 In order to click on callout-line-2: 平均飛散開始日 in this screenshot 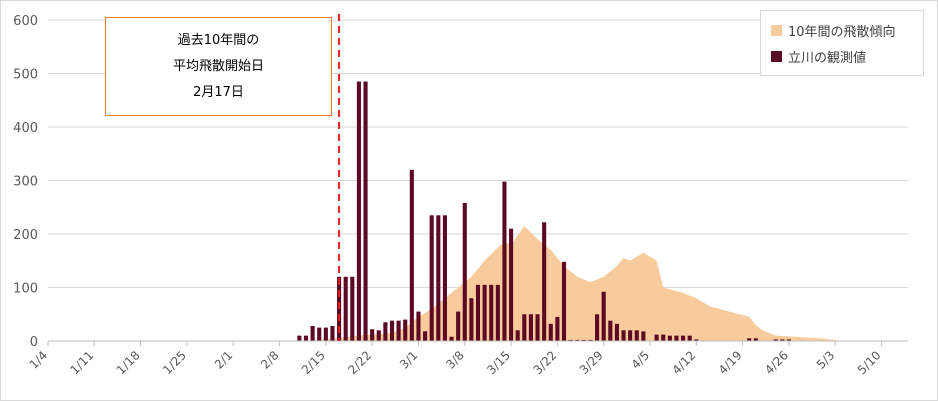, I will do `click(218, 66)`.